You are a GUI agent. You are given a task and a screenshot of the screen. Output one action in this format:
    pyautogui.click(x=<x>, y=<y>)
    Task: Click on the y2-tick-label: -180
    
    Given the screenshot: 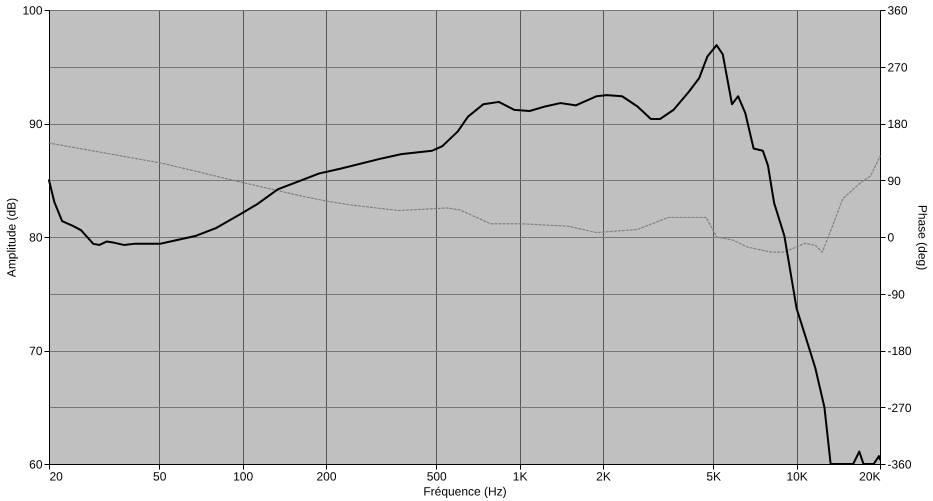 What is the action you would take?
    pyautogui.click(x=900, y=351)
    